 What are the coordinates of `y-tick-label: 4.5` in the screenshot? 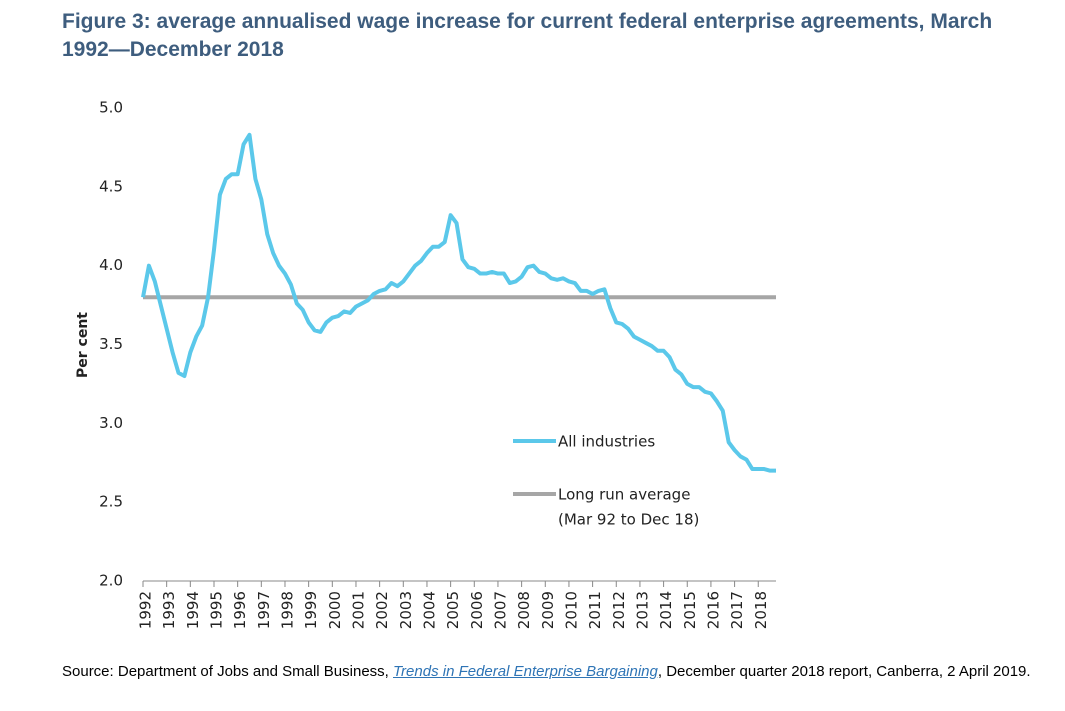 It's located at (111, 186).